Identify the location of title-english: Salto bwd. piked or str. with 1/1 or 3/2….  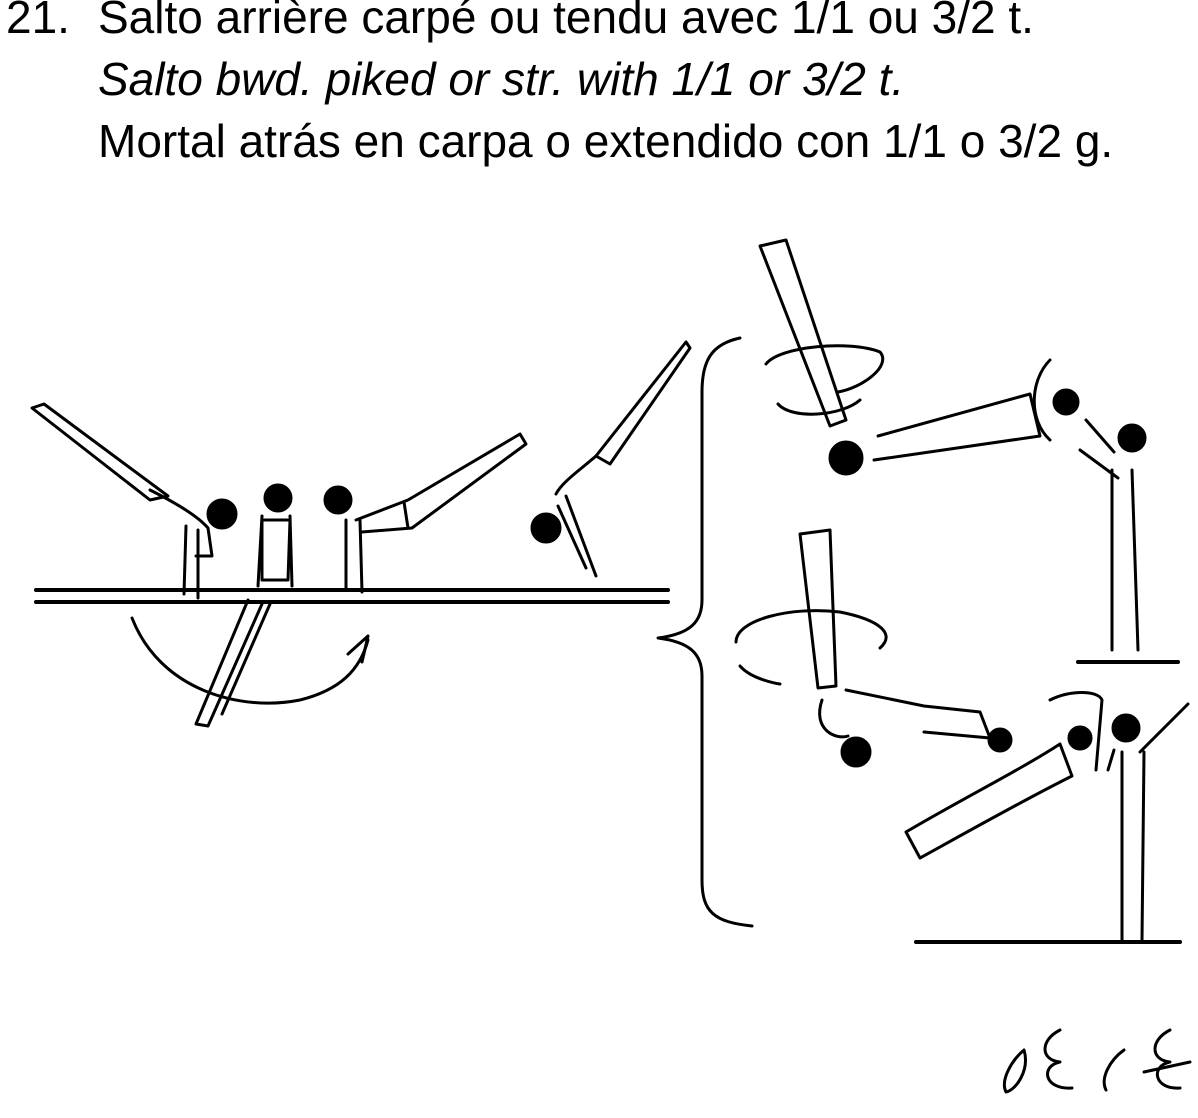
(501, 79).